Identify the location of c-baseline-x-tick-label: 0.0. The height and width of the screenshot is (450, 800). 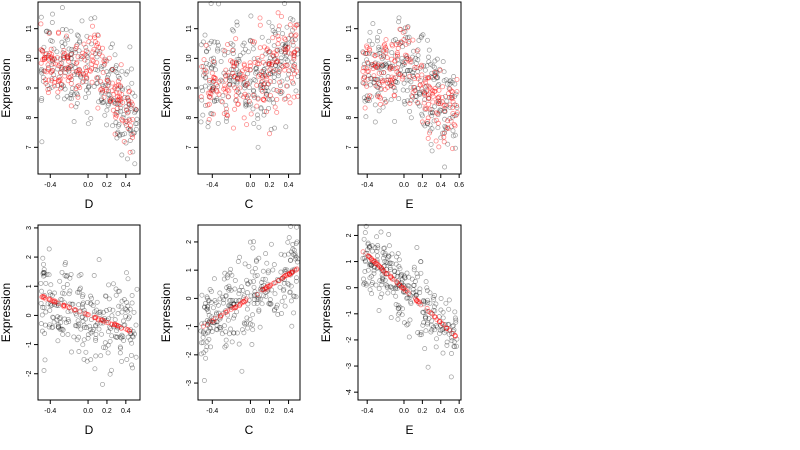
(251, 185).